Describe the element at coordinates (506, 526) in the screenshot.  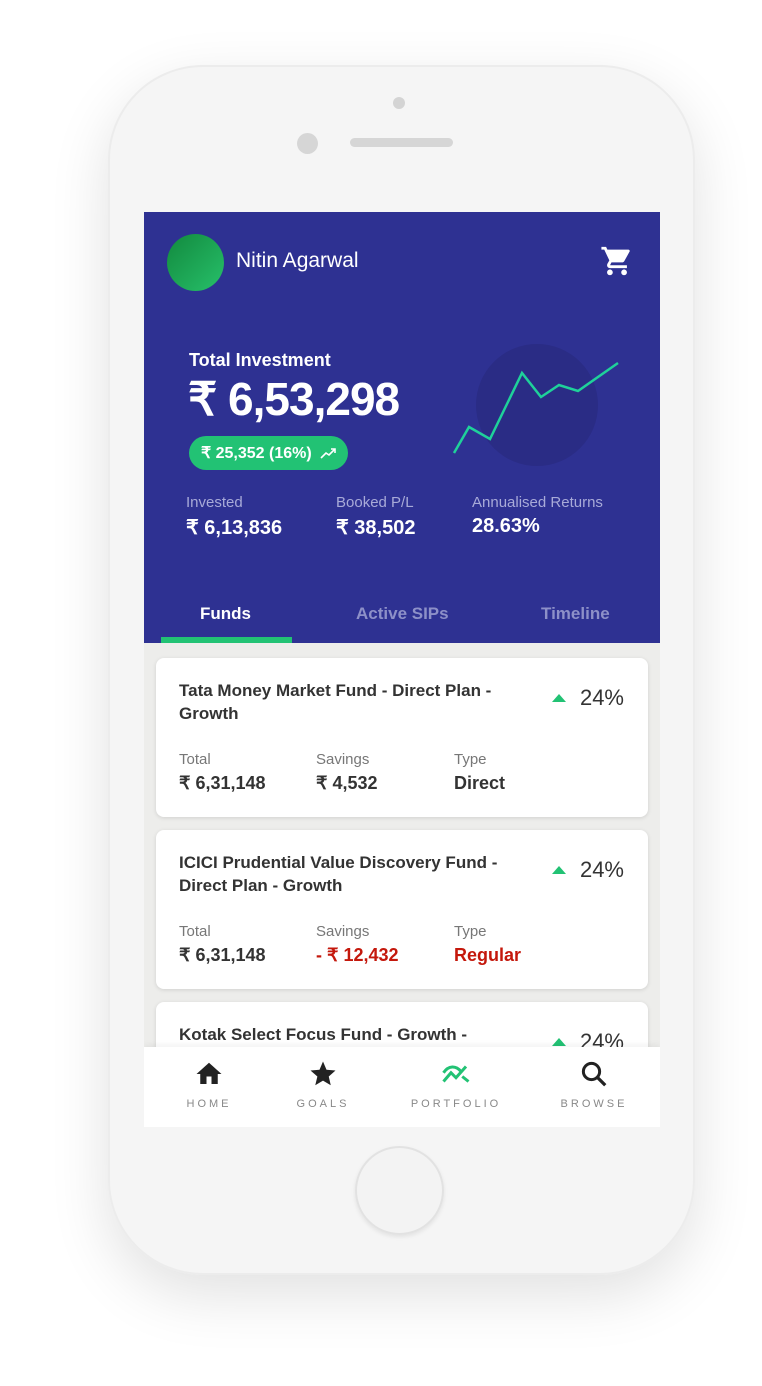
I see `stat-value: 28.63%` at that location.